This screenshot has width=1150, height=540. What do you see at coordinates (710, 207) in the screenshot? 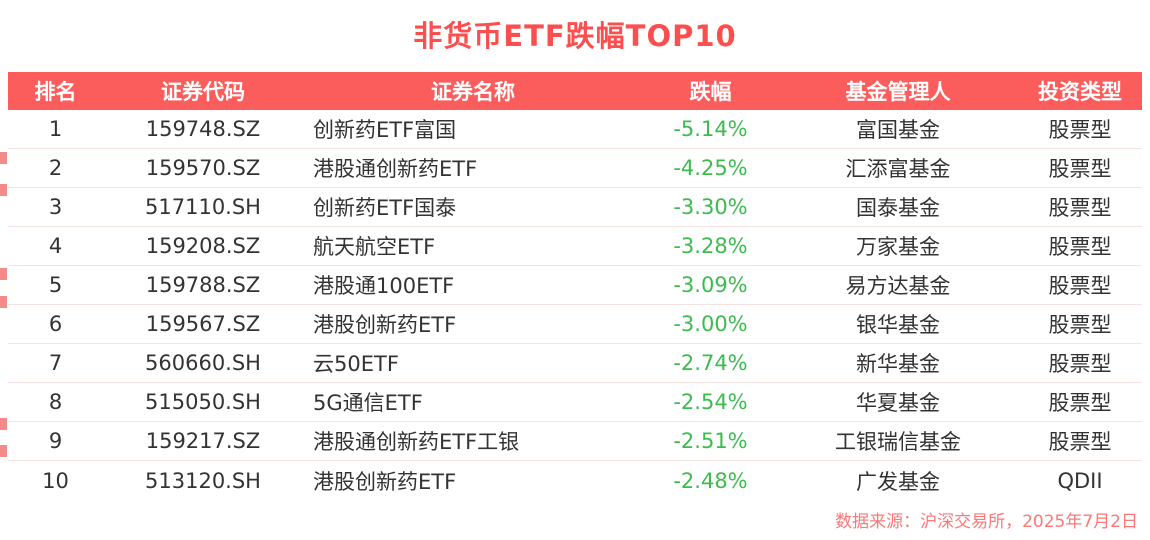
I see `cell-change: -3.30%` at bounding box center [710, 207].